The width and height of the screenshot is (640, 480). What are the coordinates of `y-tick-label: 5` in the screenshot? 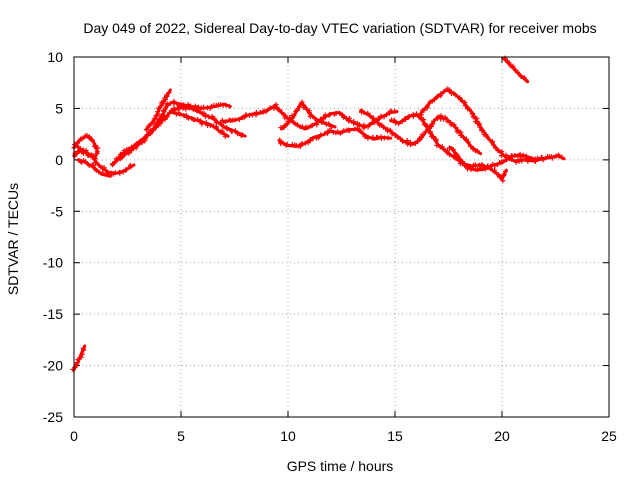 It's located at (59, 108).